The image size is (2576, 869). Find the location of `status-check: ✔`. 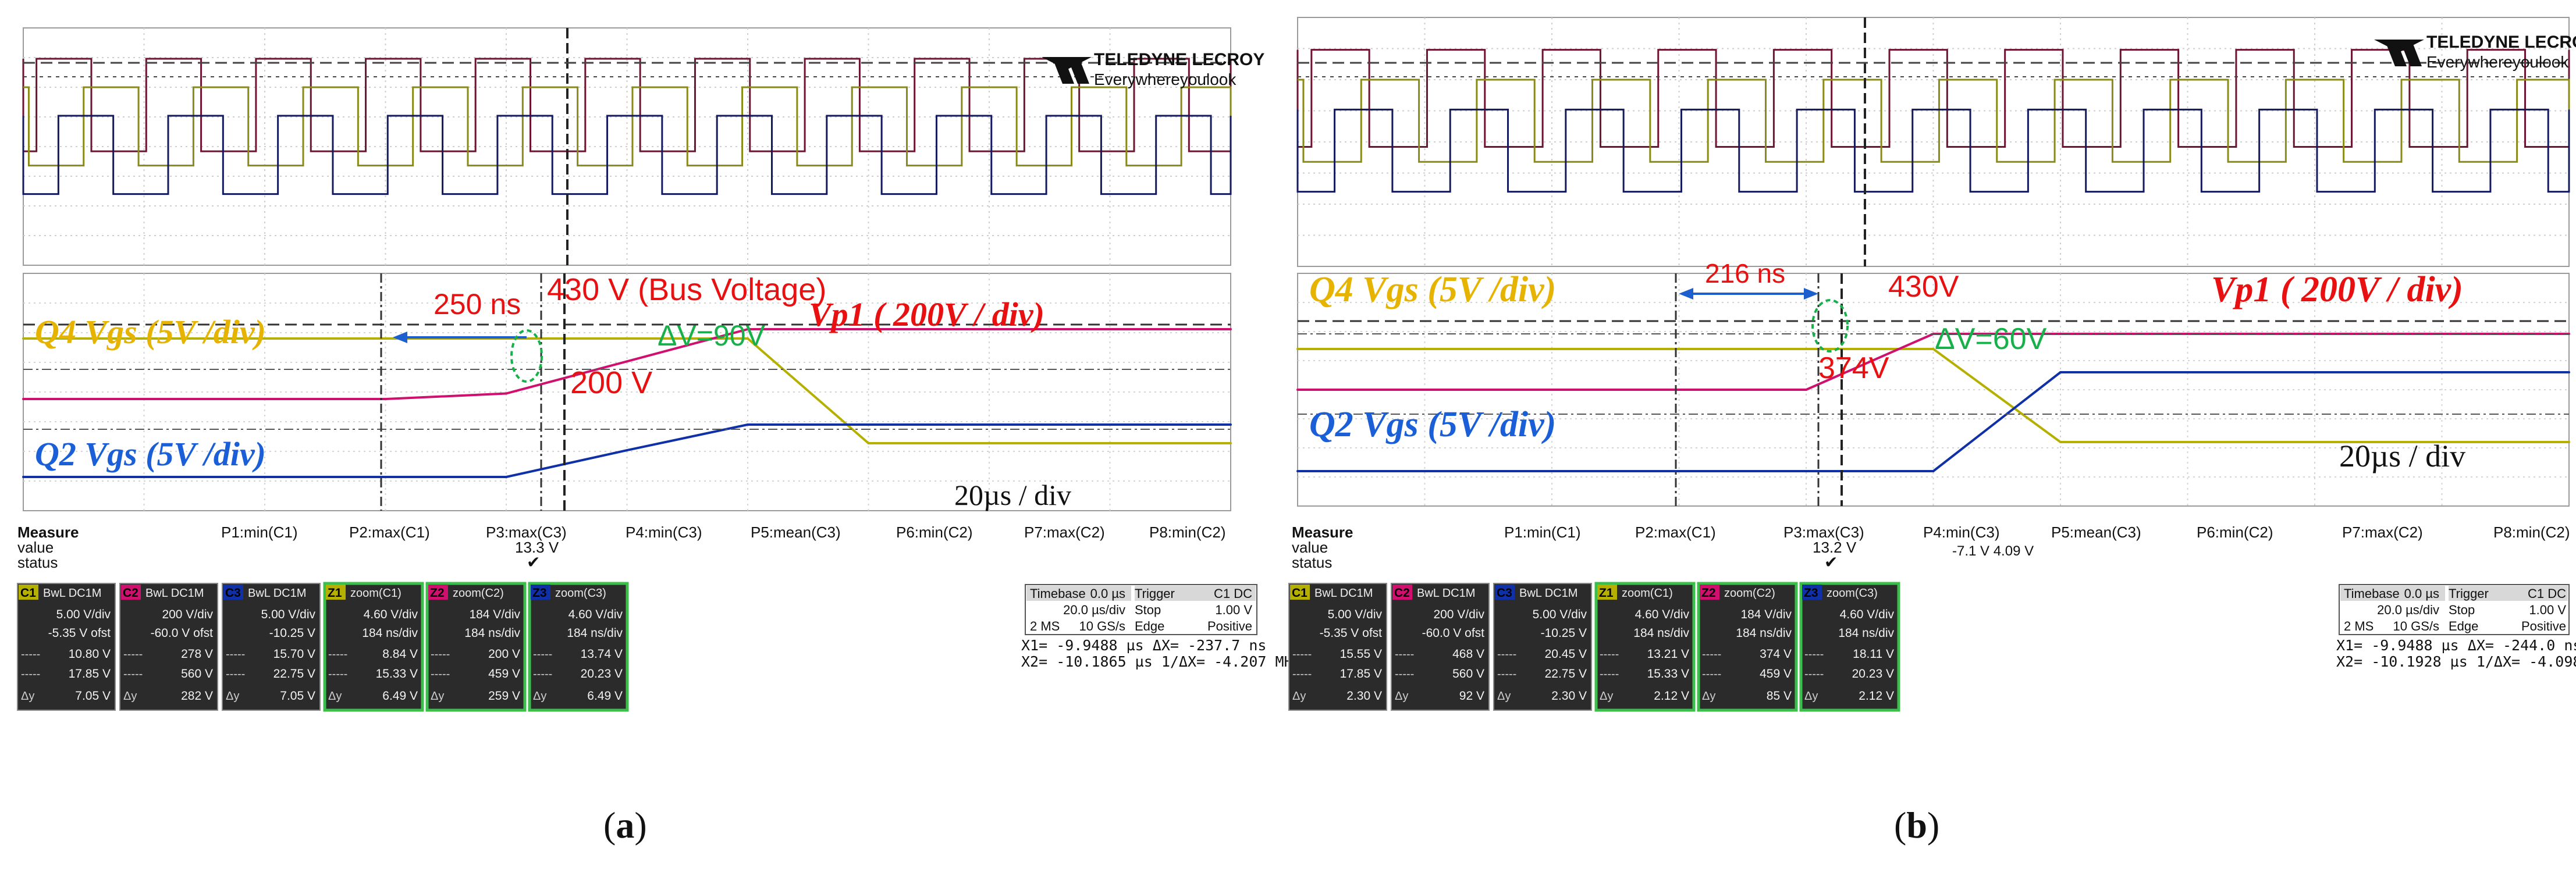

status-check: ✔ is located at coordinates (1831, 562).